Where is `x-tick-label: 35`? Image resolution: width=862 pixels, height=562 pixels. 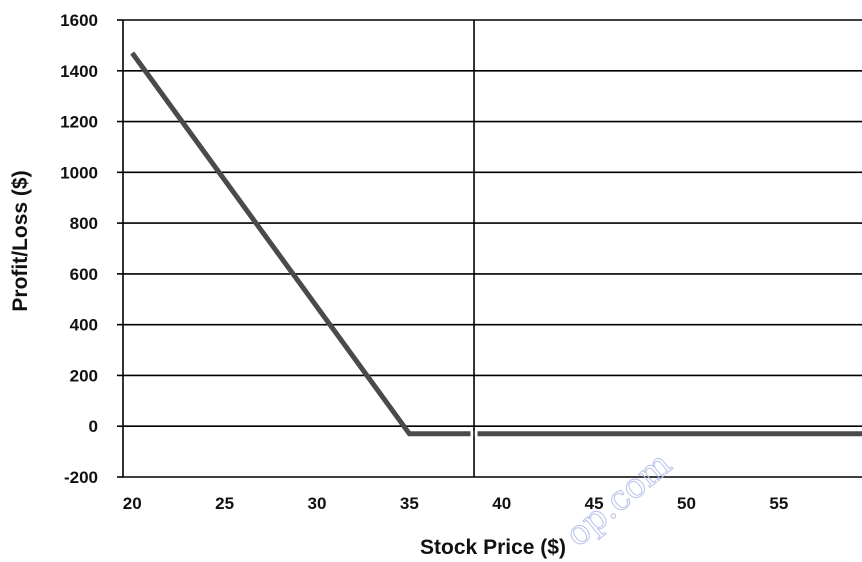 x-tick-label: 35 is located at coordinates (409, 503).